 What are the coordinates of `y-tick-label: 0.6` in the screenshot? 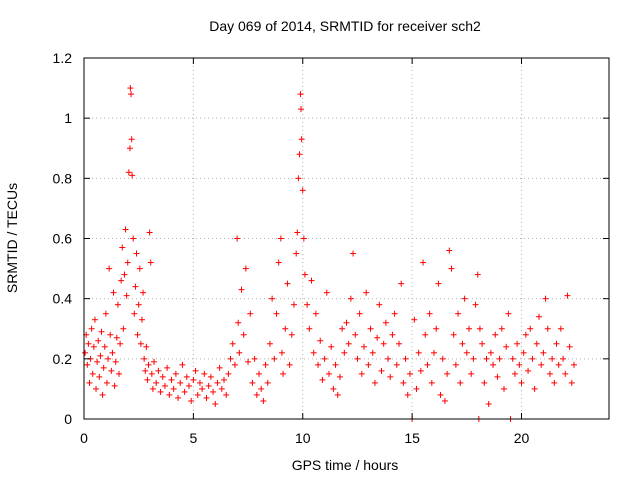 It's located at (63, 239).